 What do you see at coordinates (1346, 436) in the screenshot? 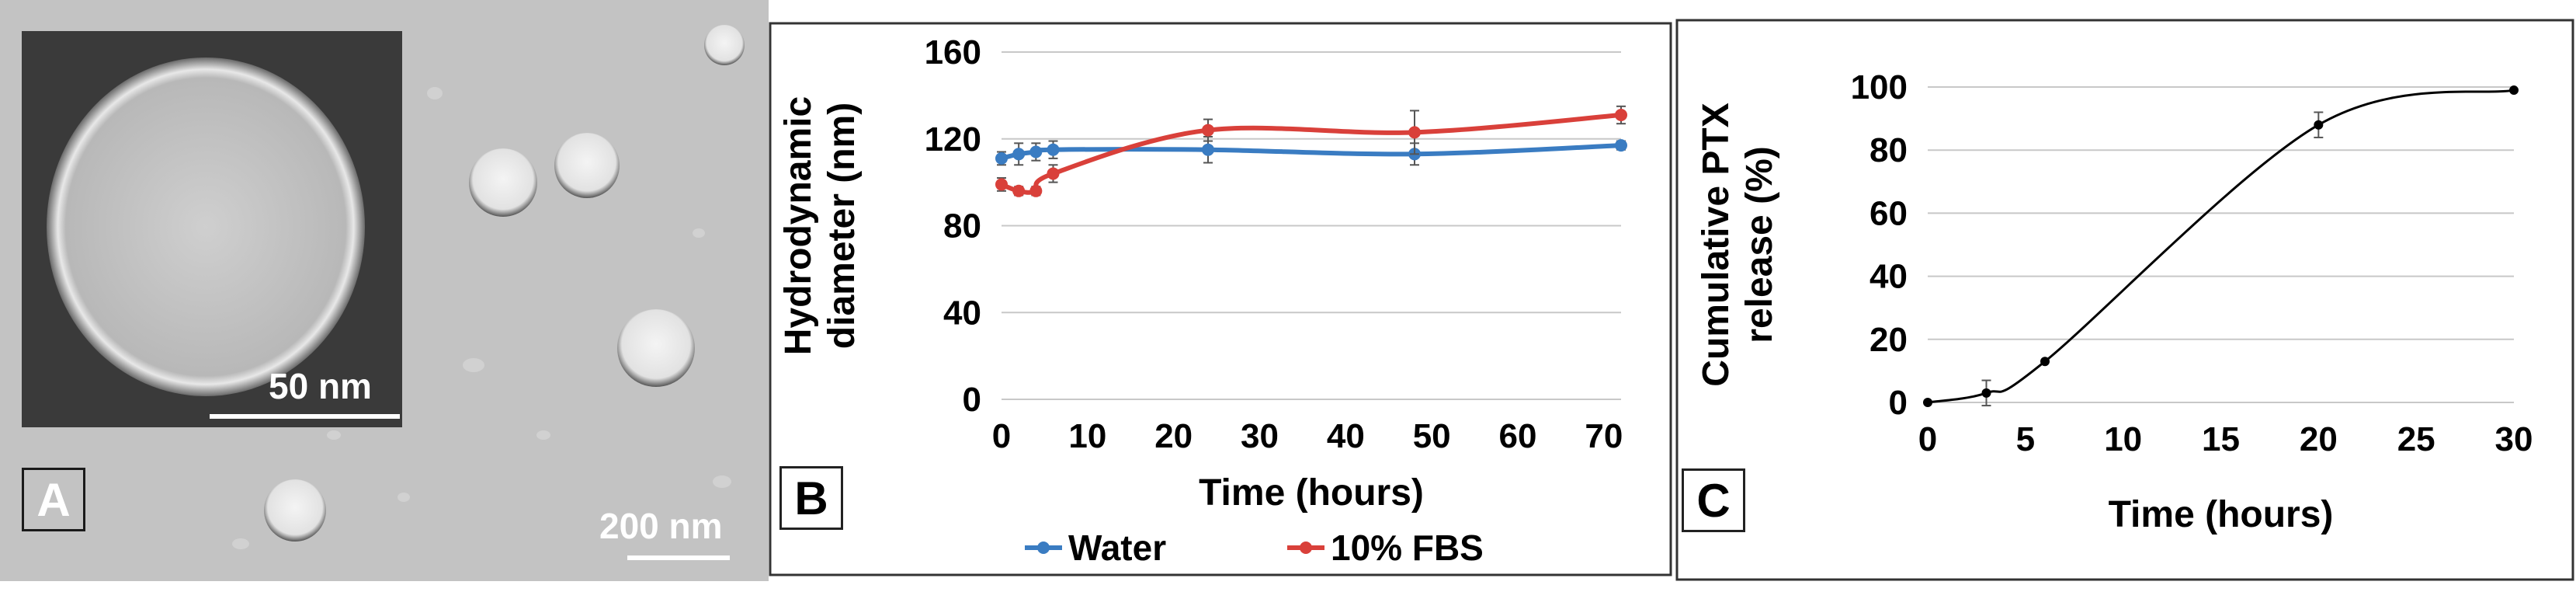
I see `chart-b-x-tick-label: 40` at bounding box center [1346, 436].